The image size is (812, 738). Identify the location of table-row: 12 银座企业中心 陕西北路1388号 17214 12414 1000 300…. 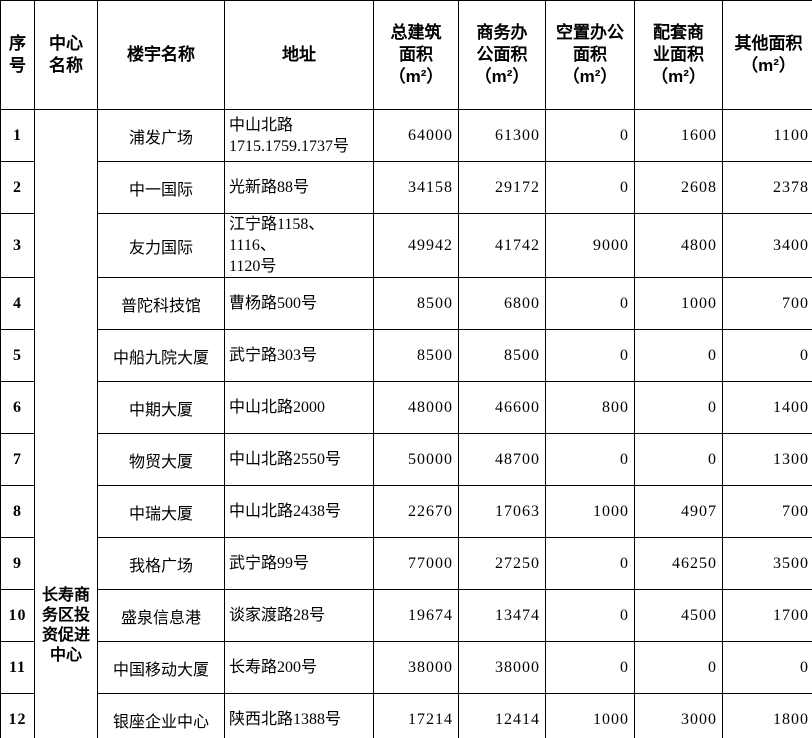
(406, 715).